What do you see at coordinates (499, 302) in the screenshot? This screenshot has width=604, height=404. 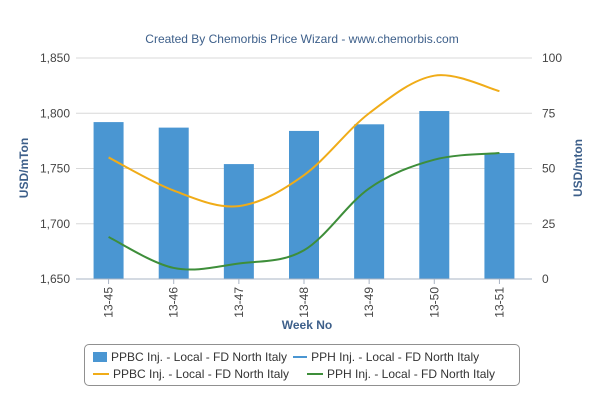 I see `x-tick-label: 13-51` at bounding box center [499, 302].